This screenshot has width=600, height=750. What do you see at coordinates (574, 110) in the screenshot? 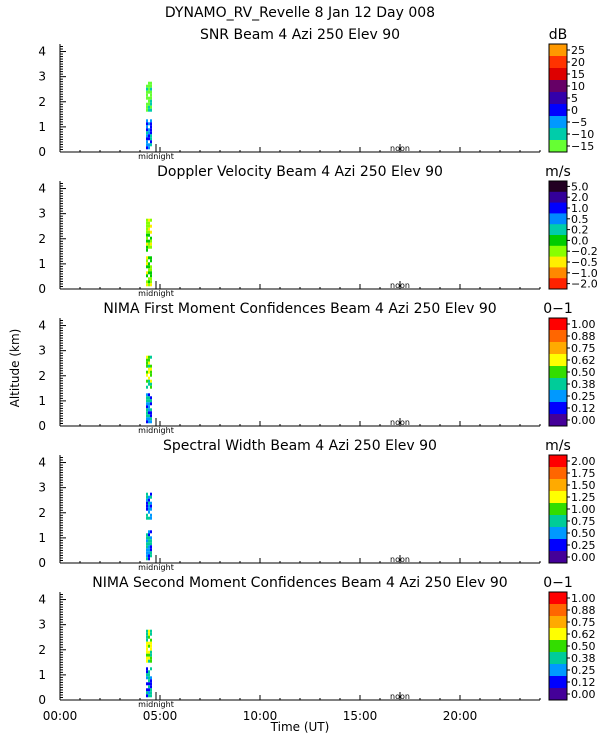
I see `colorbar-label: 0` at bounding box center [574, 110].